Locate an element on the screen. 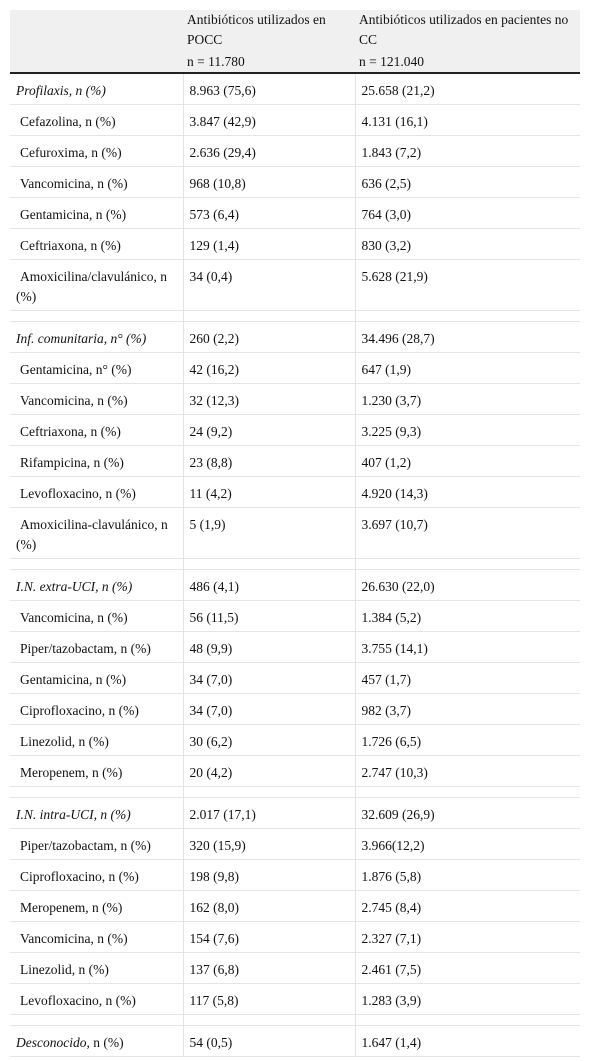 This screenshot has width=590, height=1061. drug-label: Linezolid, n (%) is located at coordinates (96, 968).